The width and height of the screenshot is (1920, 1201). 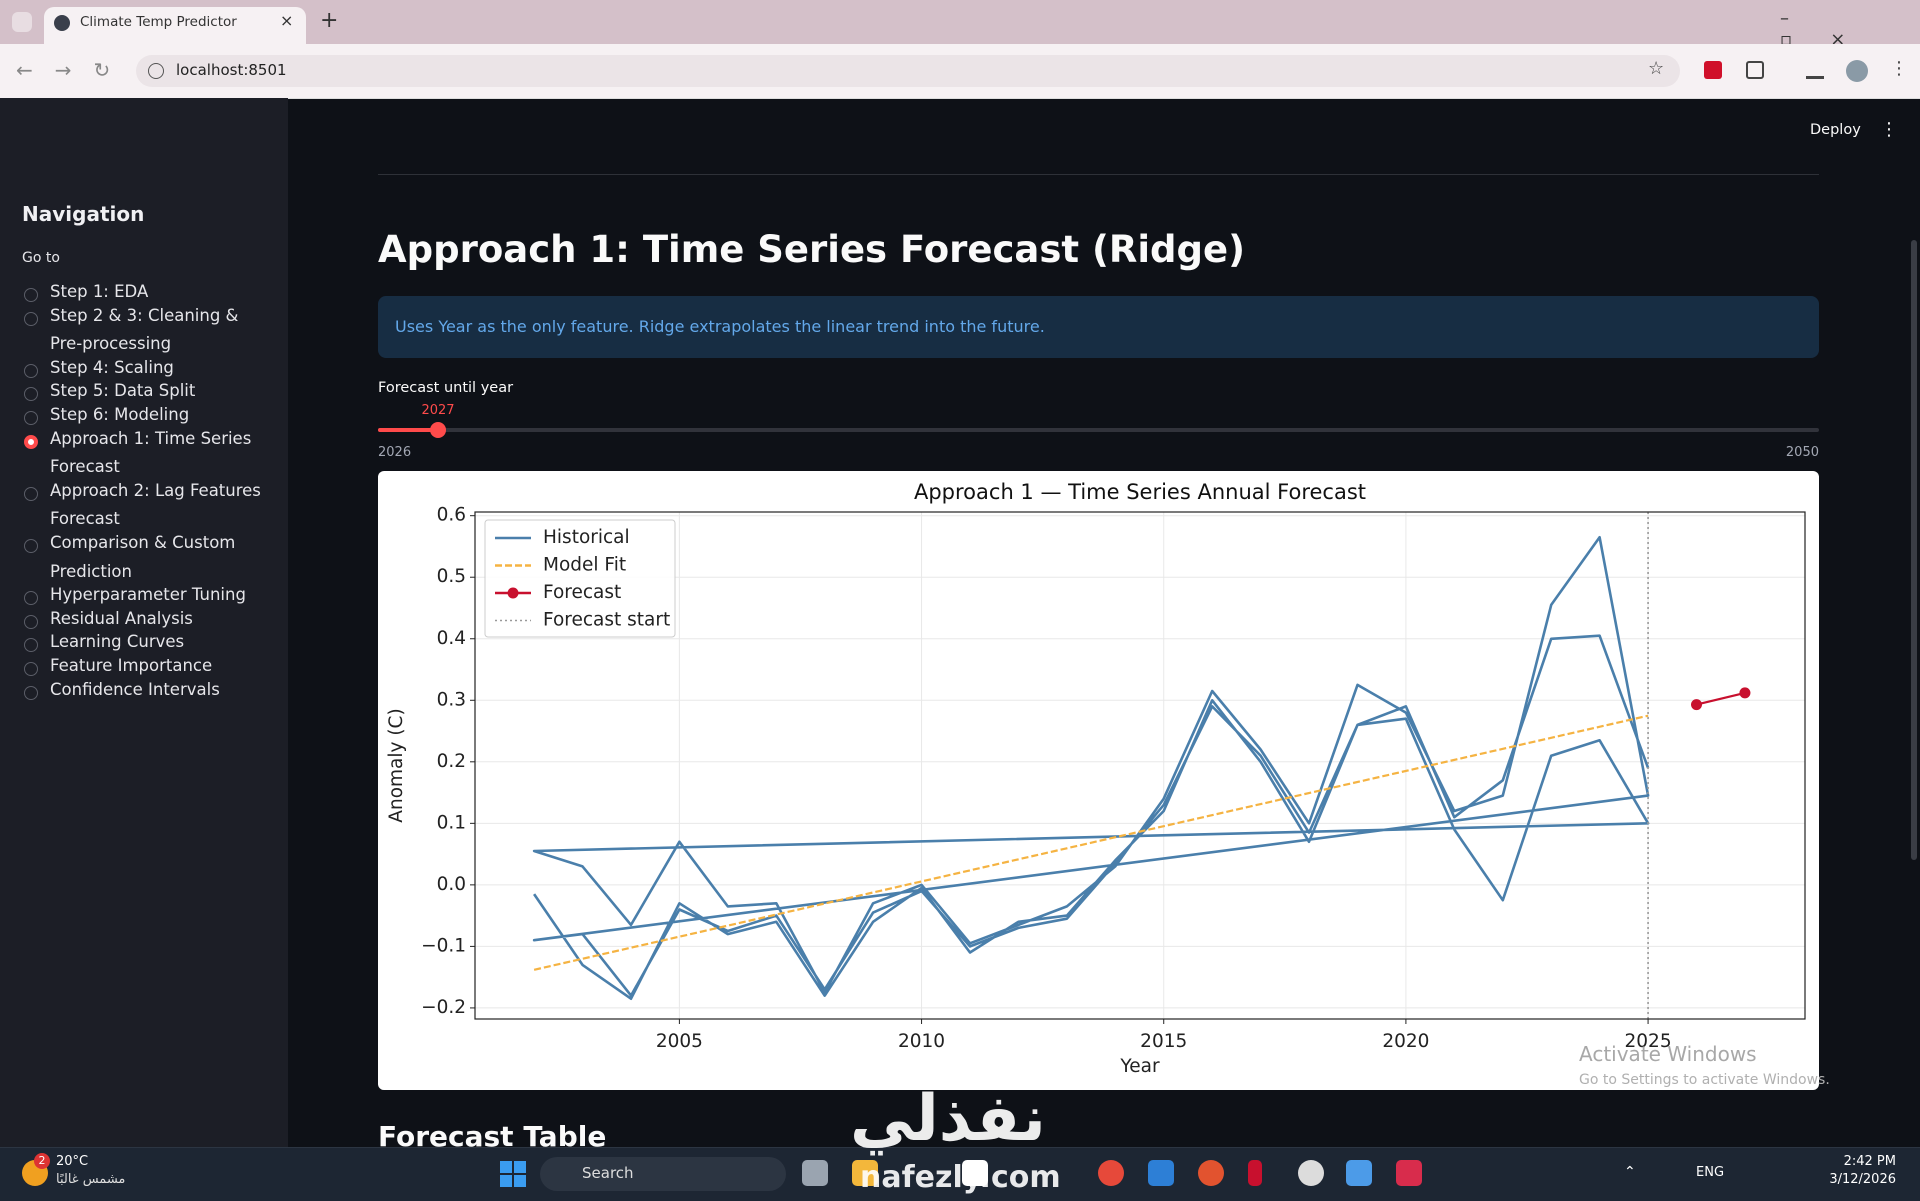 I want to click on nav-item: Confidence Intervals, so click(x=149, y=692).